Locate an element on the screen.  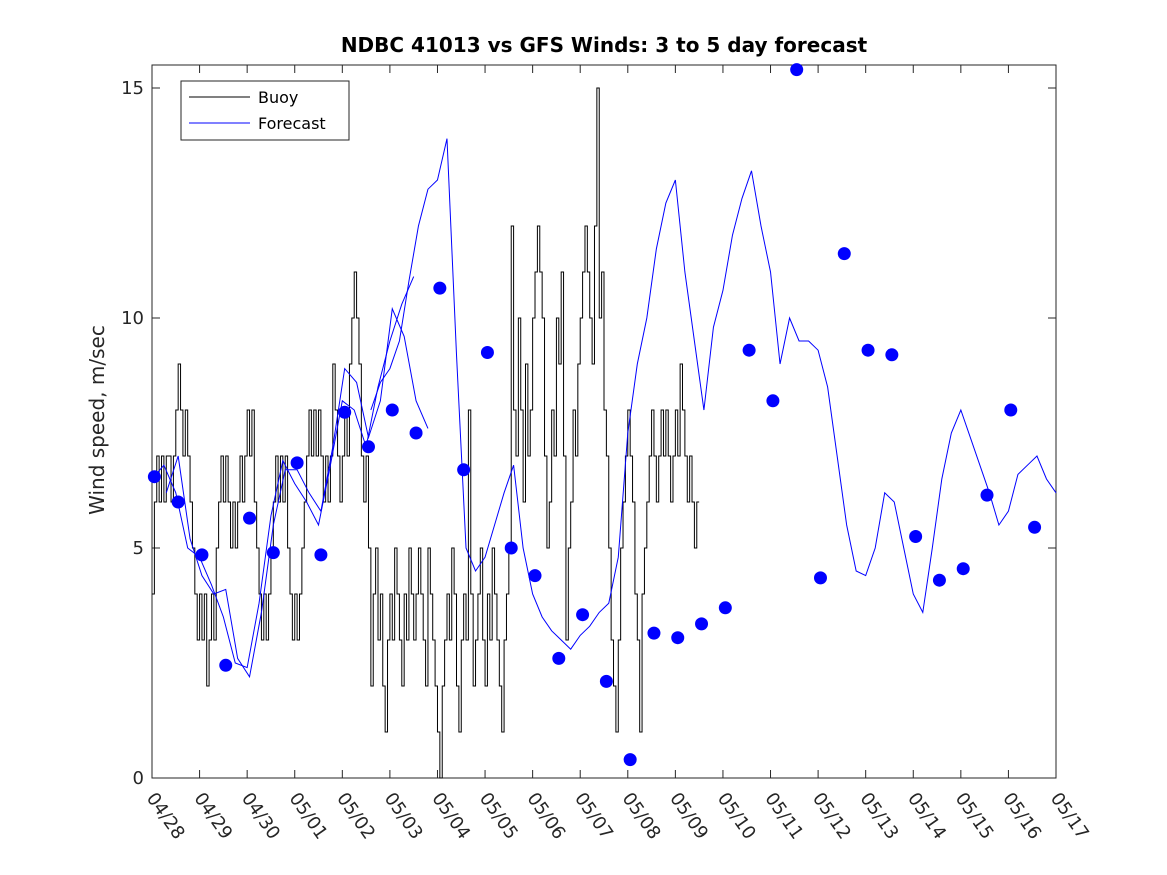
y-tick-label: 5 is located at coordinates (138, 548).